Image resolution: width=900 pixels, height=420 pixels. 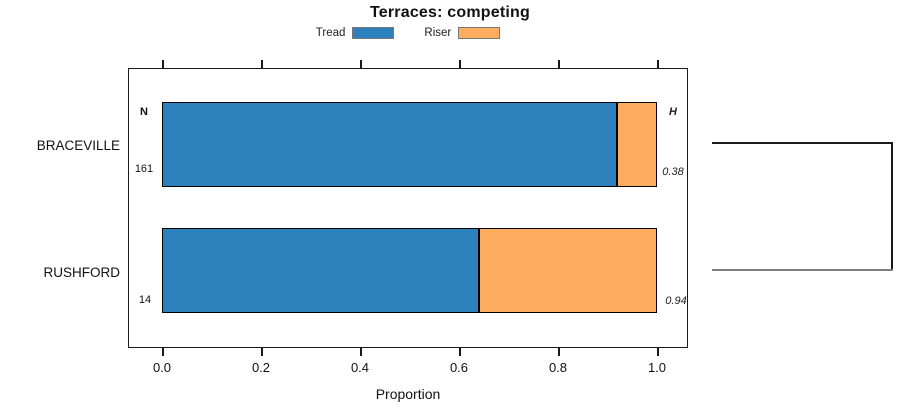 What do you see at coordinates (320, 270) in the screenshot?
I see `bar-segment-tread-rushford` at bounding box center [320, 270].